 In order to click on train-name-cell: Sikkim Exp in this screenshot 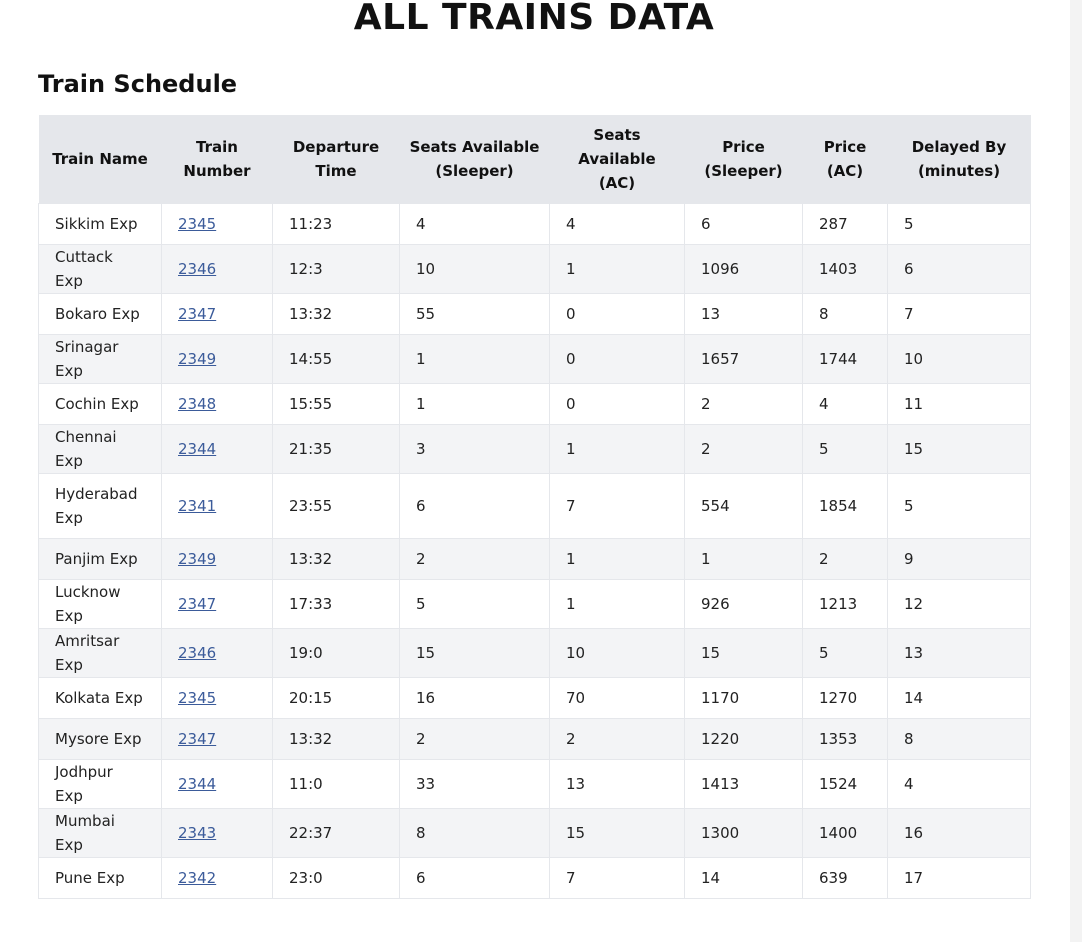, I will do `click(100, 223)`.